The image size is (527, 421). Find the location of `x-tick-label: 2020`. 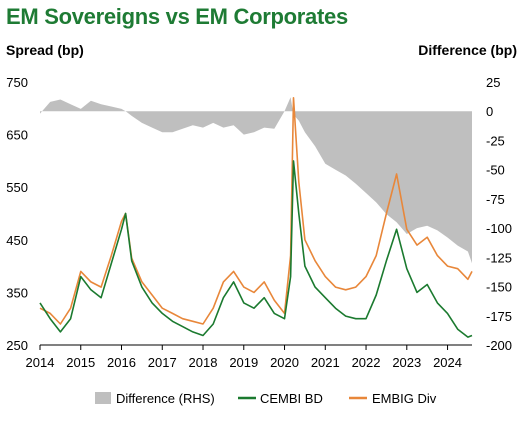

x-tick-label: 2020 is located at coordinates (284, 362).